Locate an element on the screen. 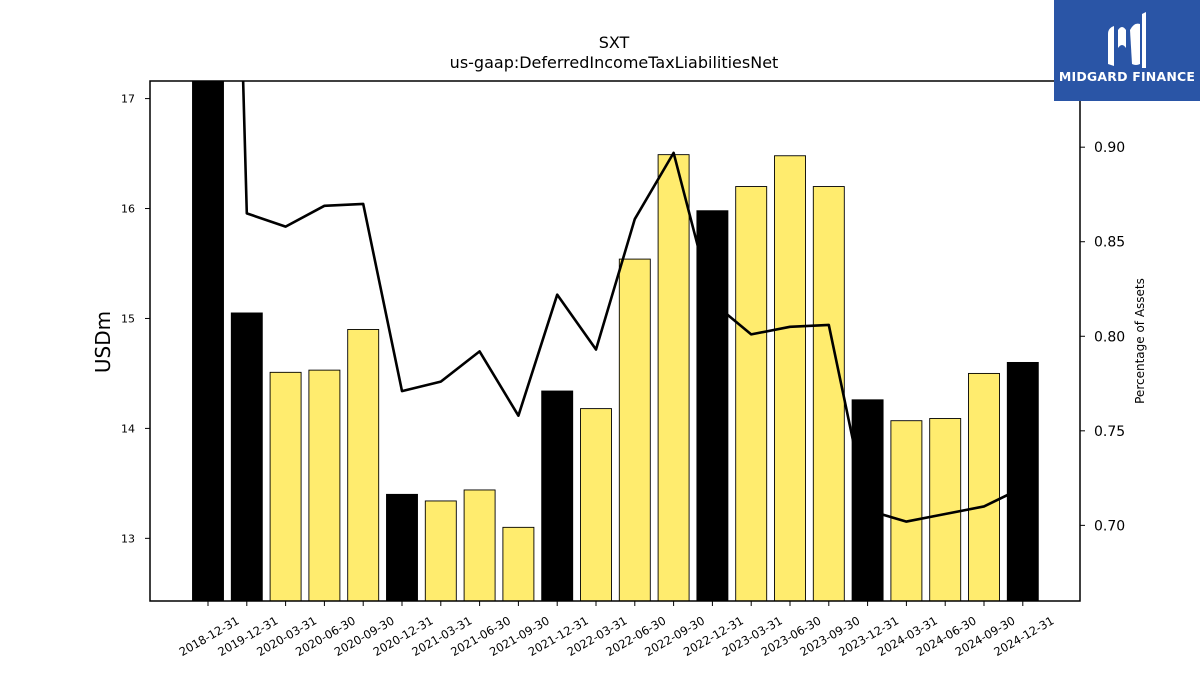  y2-tick-label-0.70: 0.70 is located at coordinates (1109, 526).